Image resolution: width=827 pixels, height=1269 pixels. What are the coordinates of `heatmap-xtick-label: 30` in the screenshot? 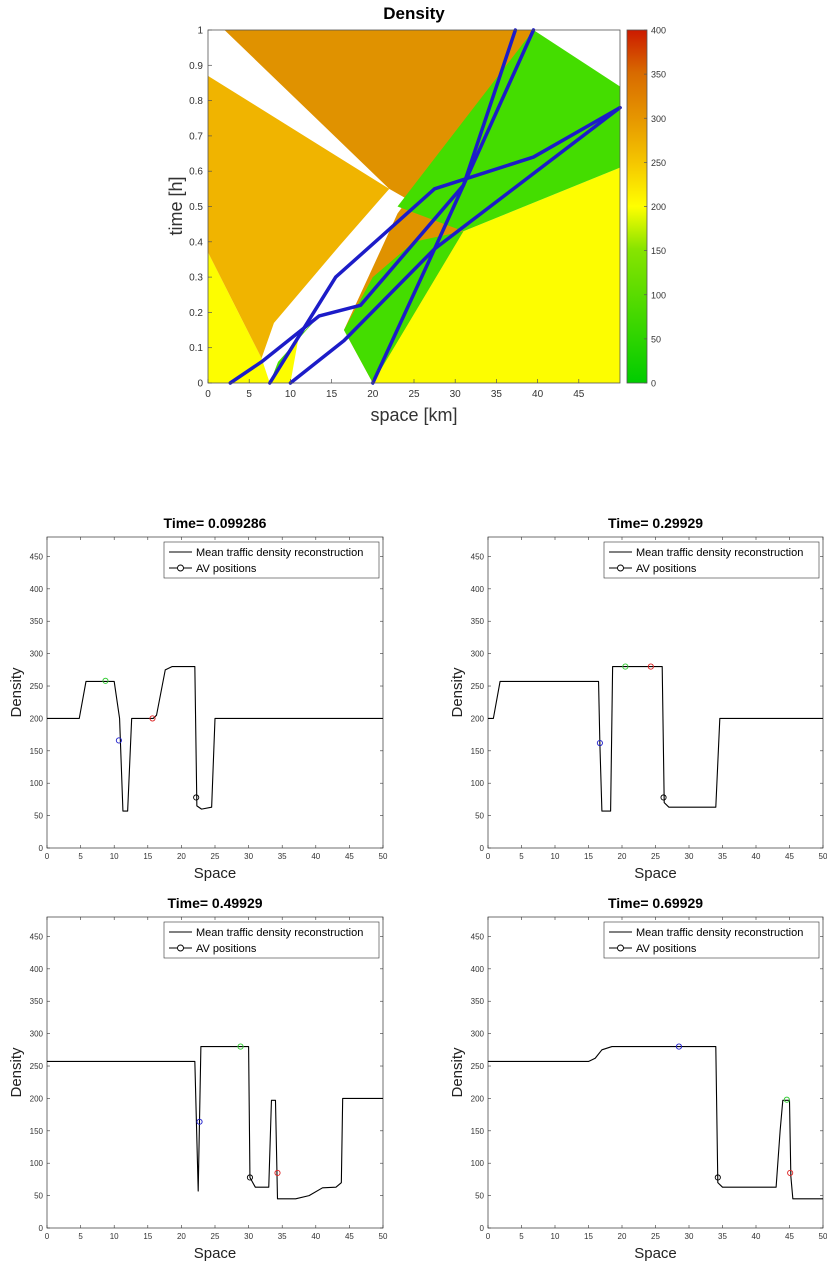 It's located at (456, 394).